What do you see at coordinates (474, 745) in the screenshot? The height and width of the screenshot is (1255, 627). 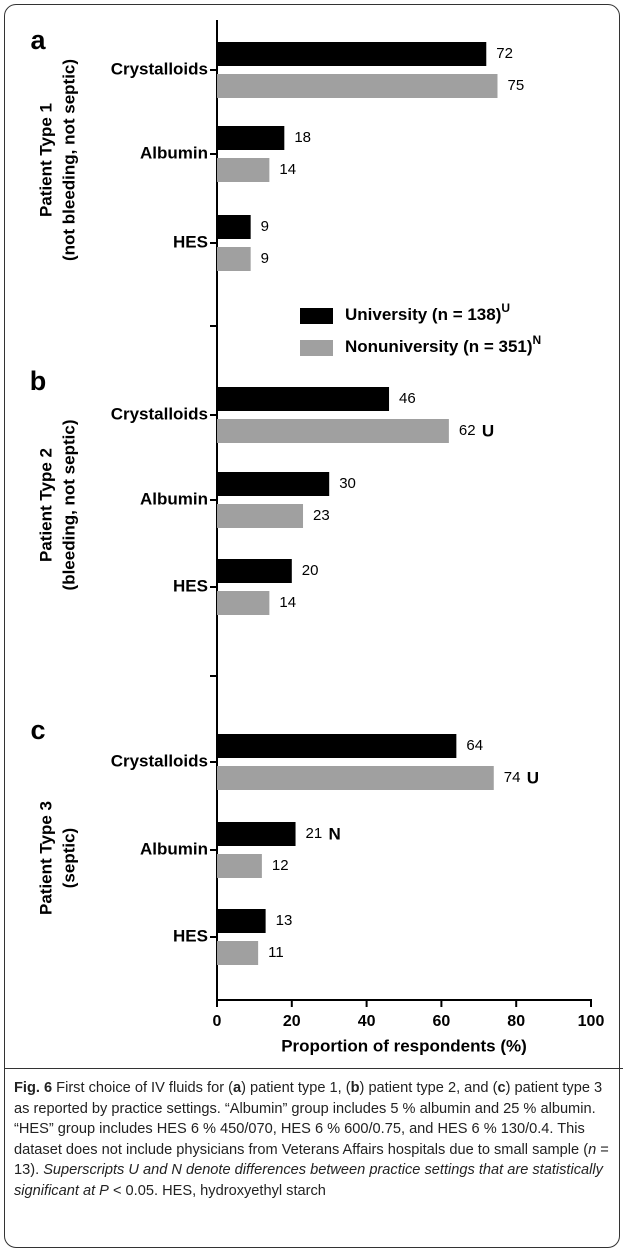 I see `value-label: 64` at bounding box center [474, 745].